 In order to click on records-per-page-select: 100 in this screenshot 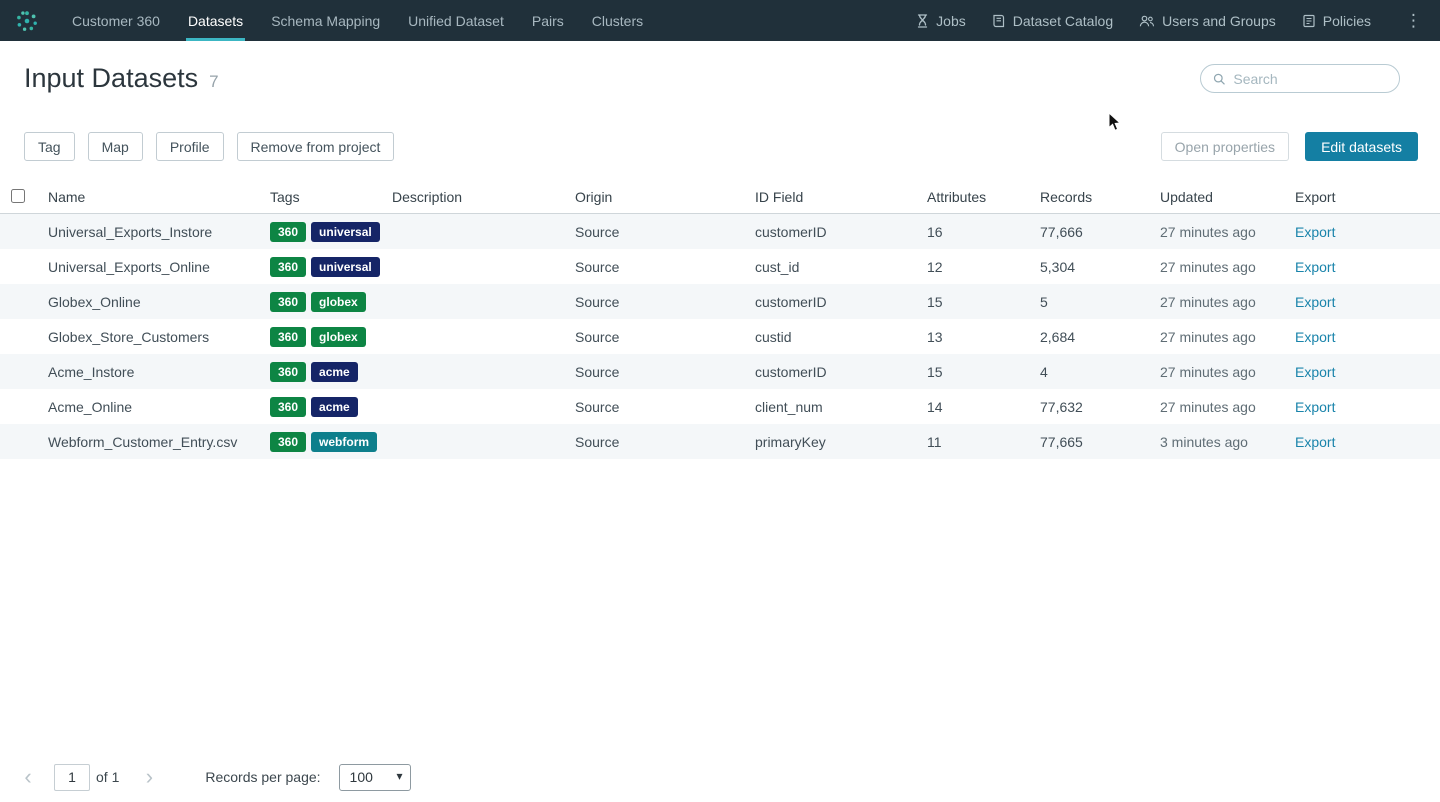, I will do `click(374, 777)`.